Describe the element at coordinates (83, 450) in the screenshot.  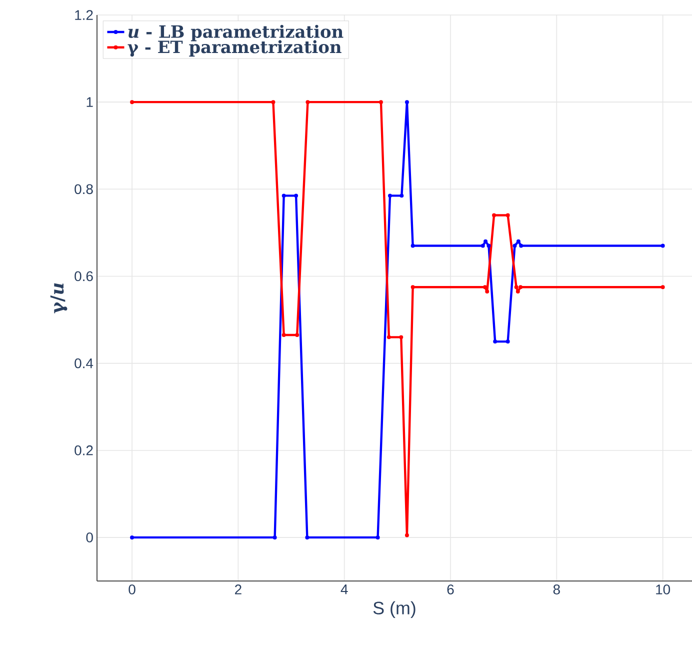
I see `y-tick-label: 0.2` at that location.